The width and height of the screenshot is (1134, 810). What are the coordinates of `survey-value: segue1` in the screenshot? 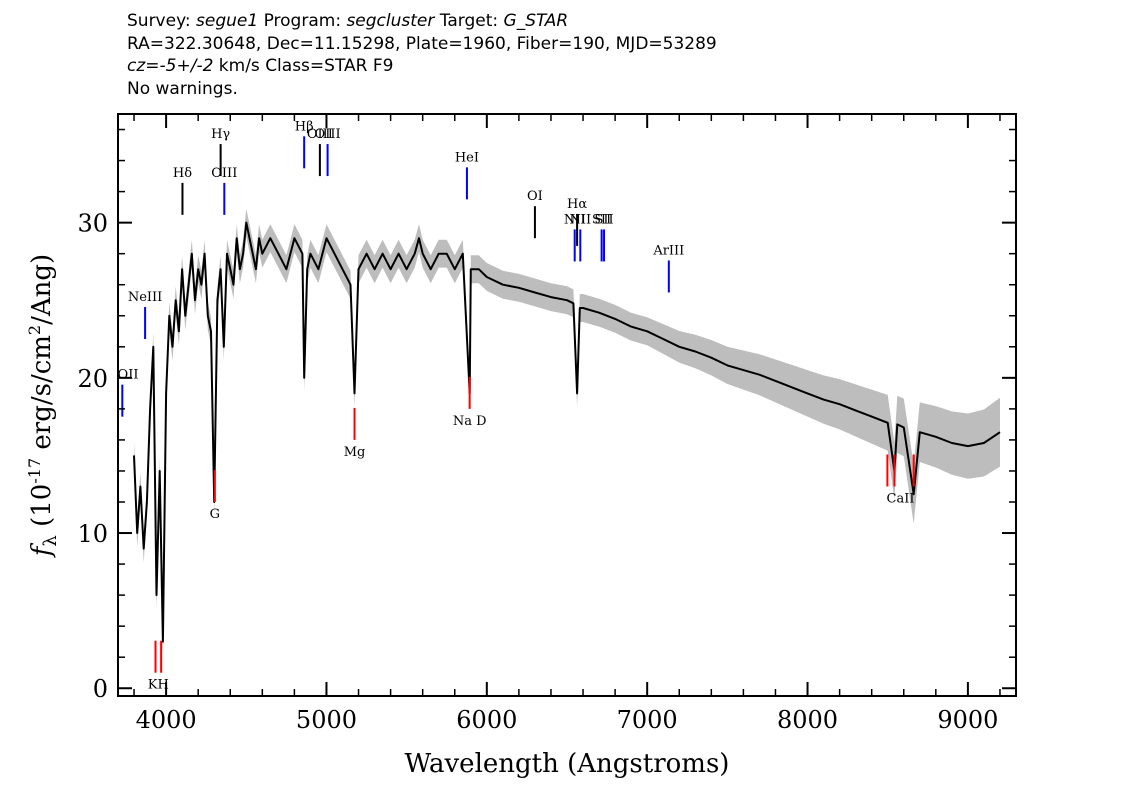 It's located at (227, 21).